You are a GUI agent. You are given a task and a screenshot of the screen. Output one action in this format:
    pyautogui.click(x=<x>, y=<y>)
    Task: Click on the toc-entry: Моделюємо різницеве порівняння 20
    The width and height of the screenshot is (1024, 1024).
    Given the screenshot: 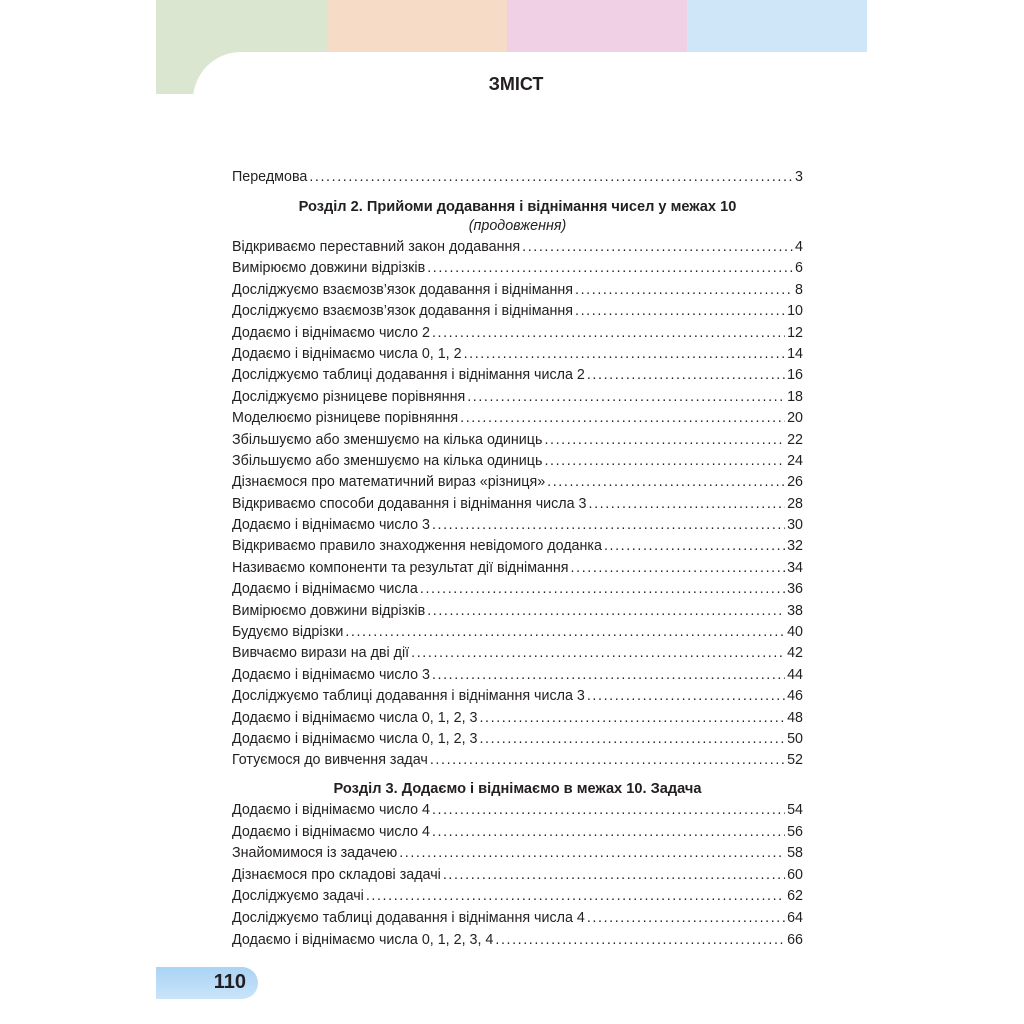 What is the action you would take?
    pyautogui.click(x=517, y=418)
    